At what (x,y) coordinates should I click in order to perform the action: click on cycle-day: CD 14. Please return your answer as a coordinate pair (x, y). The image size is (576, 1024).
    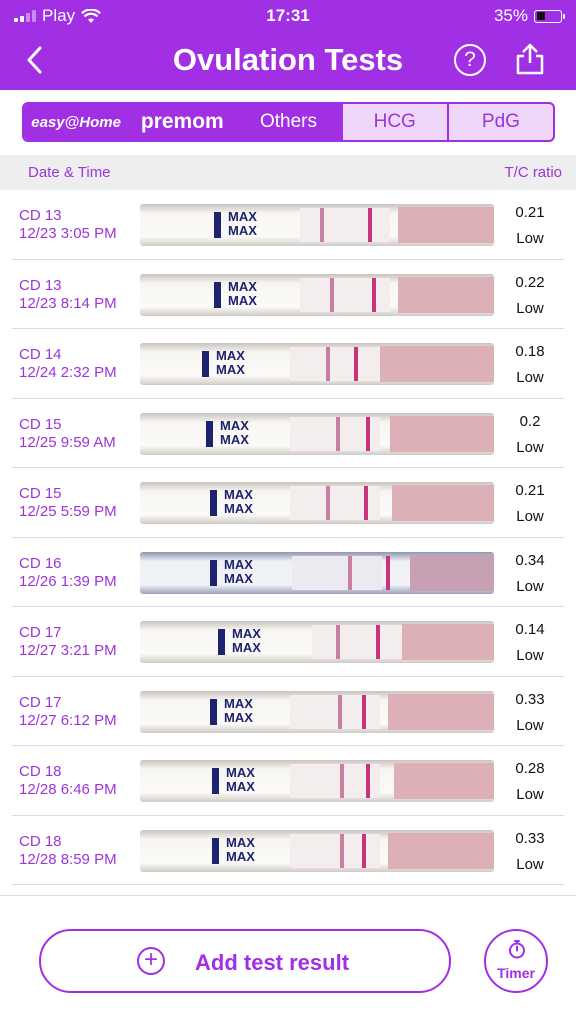
    Looking at the image, I should click on (40, 354).